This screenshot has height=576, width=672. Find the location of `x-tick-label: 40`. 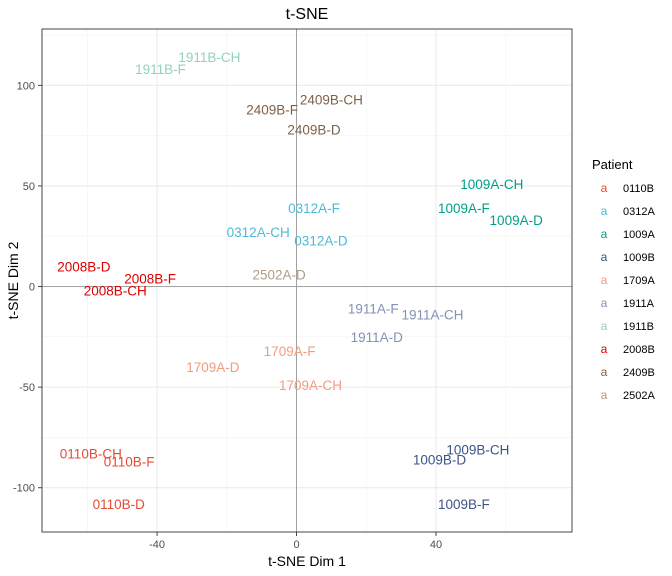

x-tick-label: 40 is located at coordinates (436, 545).